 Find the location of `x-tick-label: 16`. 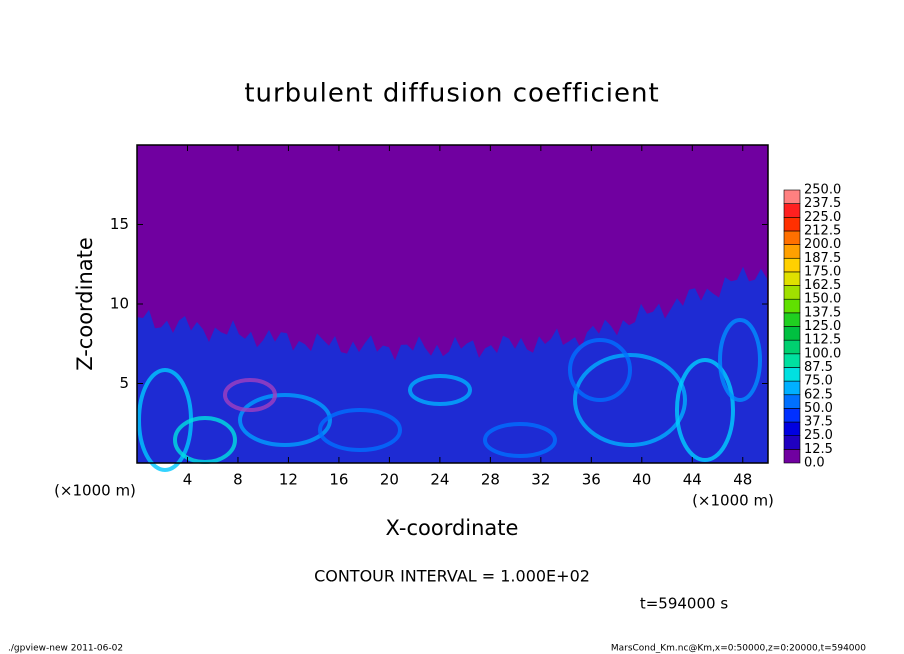

x-tick-label: 16 is located at coordinates (338, 480).